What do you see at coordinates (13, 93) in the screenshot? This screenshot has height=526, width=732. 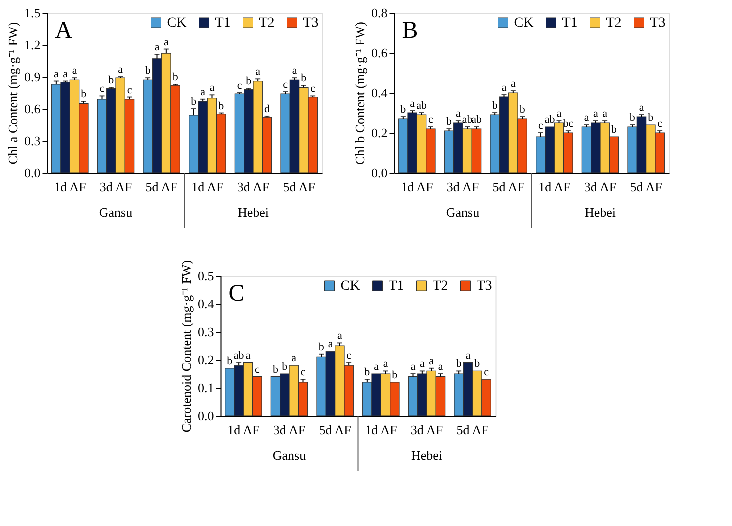 I see `y-axis-title: Chl a Content (mg·g⁻¹ FW)` at bounding box center [13, 93].